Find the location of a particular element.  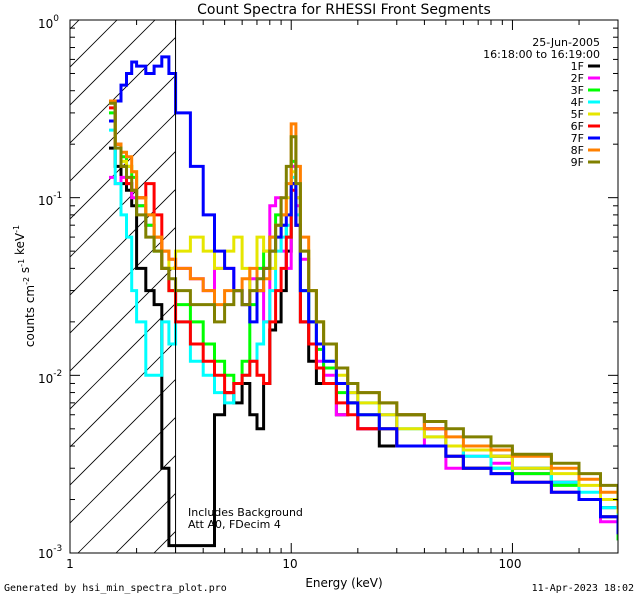

legend-label-3F: 3F is located at coordinates (577, 90).